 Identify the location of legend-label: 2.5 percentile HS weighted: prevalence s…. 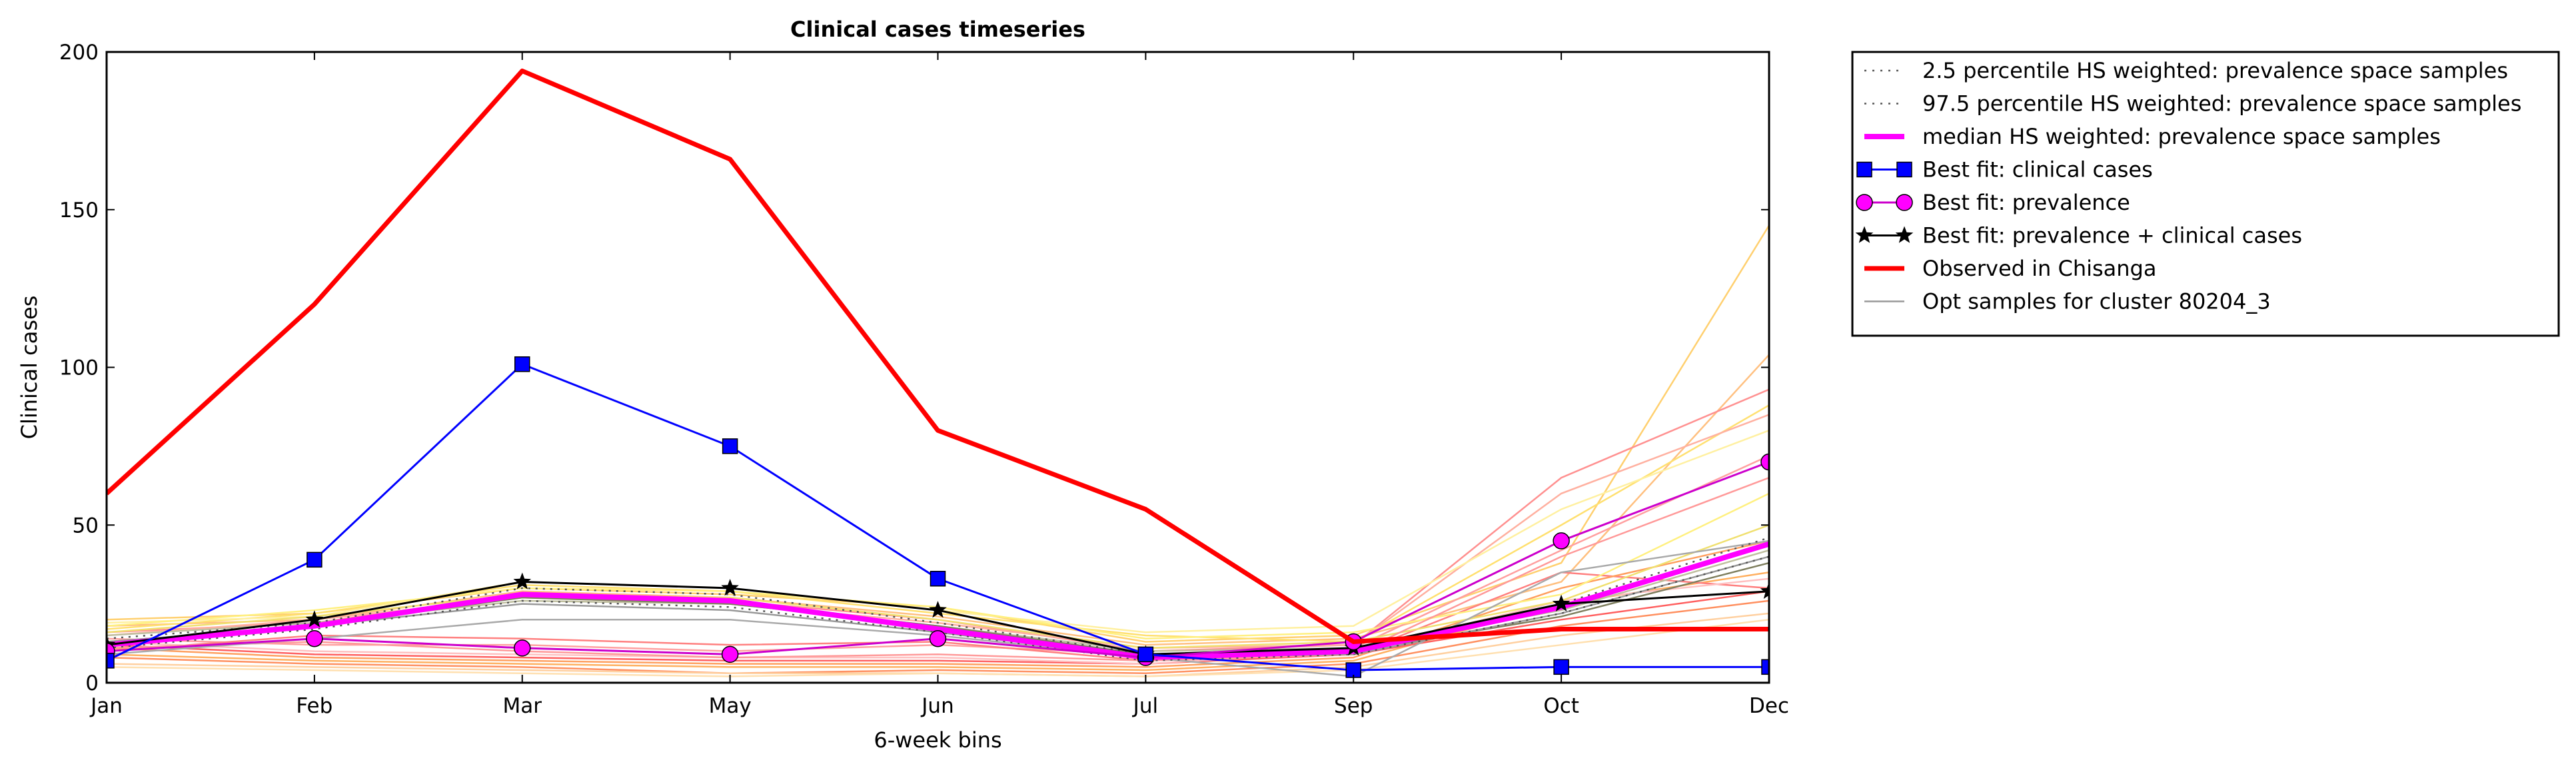
(2215, 70).